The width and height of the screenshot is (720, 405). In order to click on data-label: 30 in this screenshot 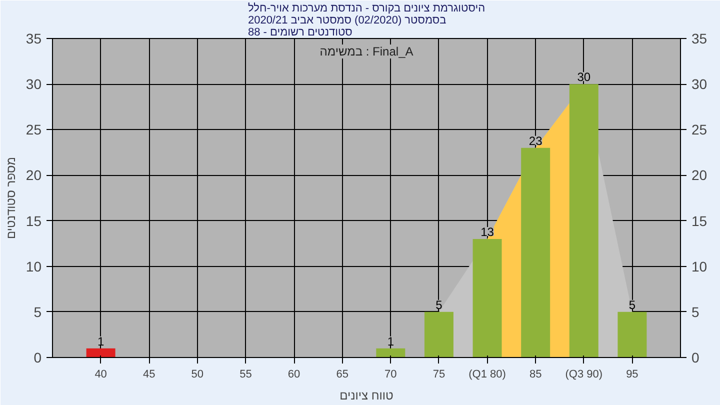, I will do `click(584, 77)`.